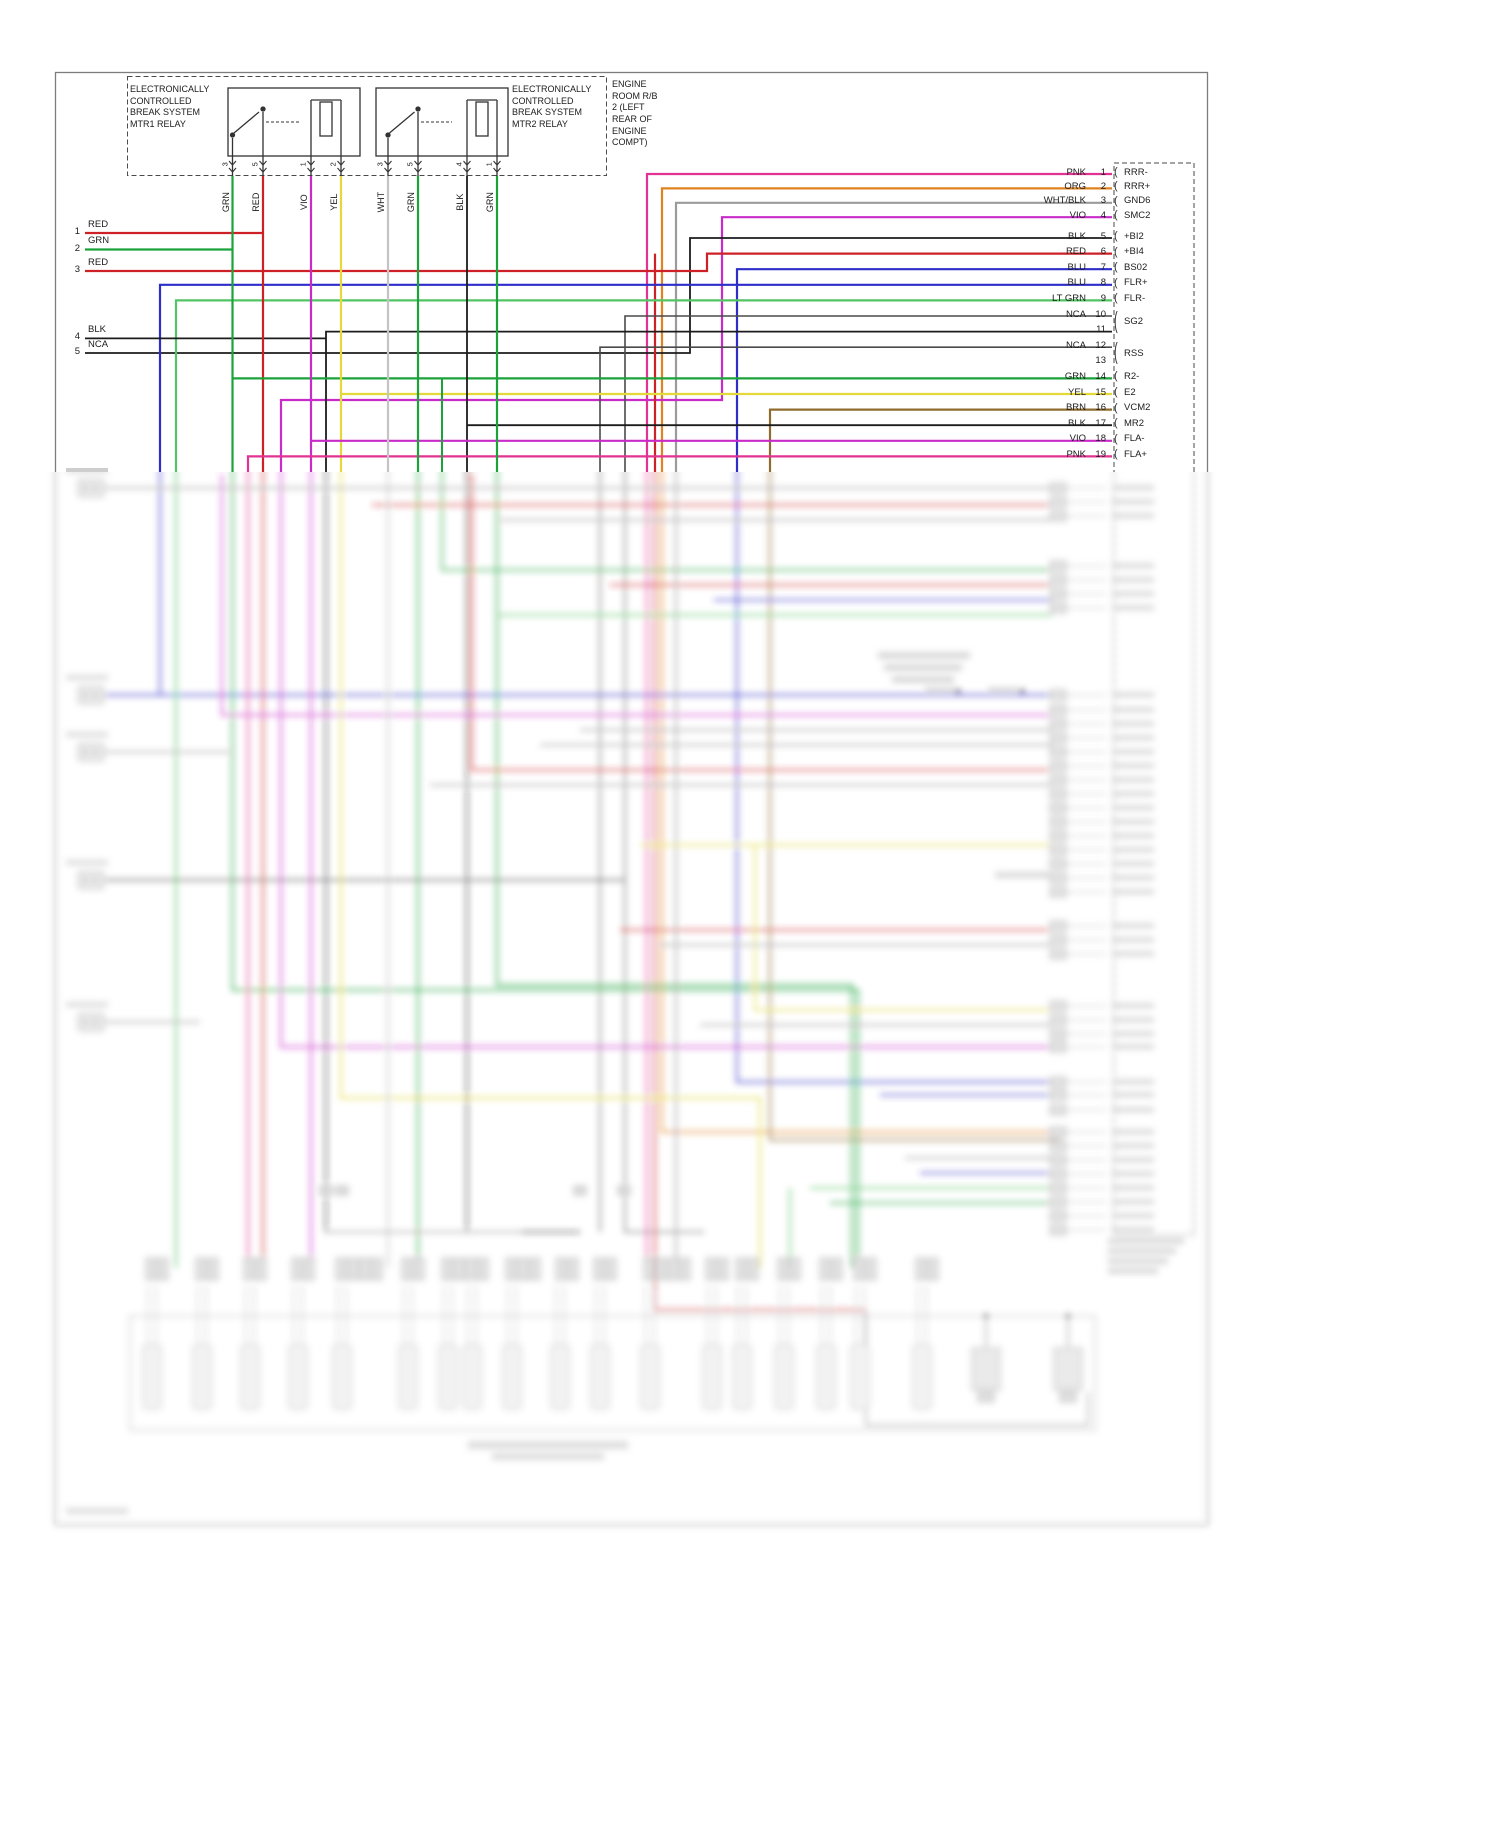  What do you see at coordinates (631, 1407) in the screenshot?
I see `blur-wash-bottom` at bounding box center [631, 1407].